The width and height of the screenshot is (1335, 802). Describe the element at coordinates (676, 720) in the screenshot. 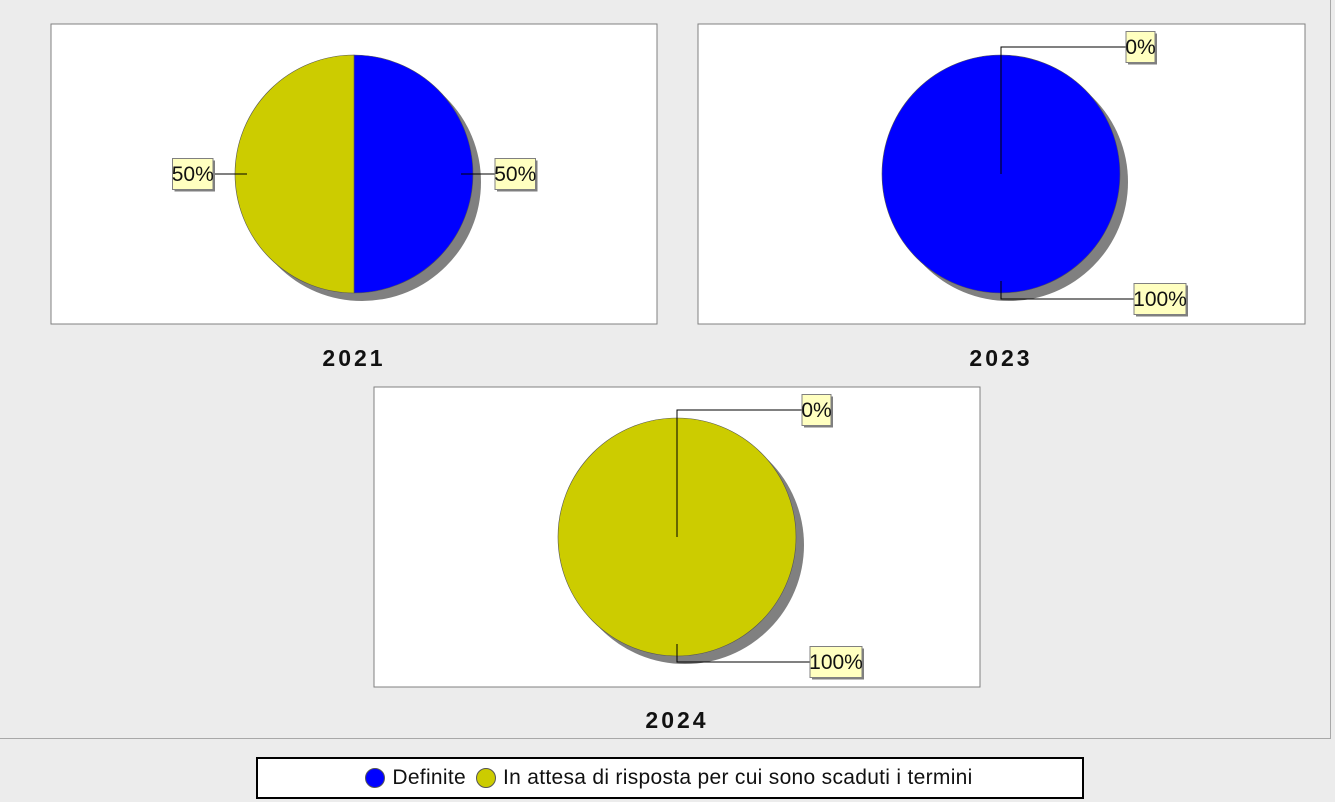

I see `pie-title-2024: 2024` at that location.